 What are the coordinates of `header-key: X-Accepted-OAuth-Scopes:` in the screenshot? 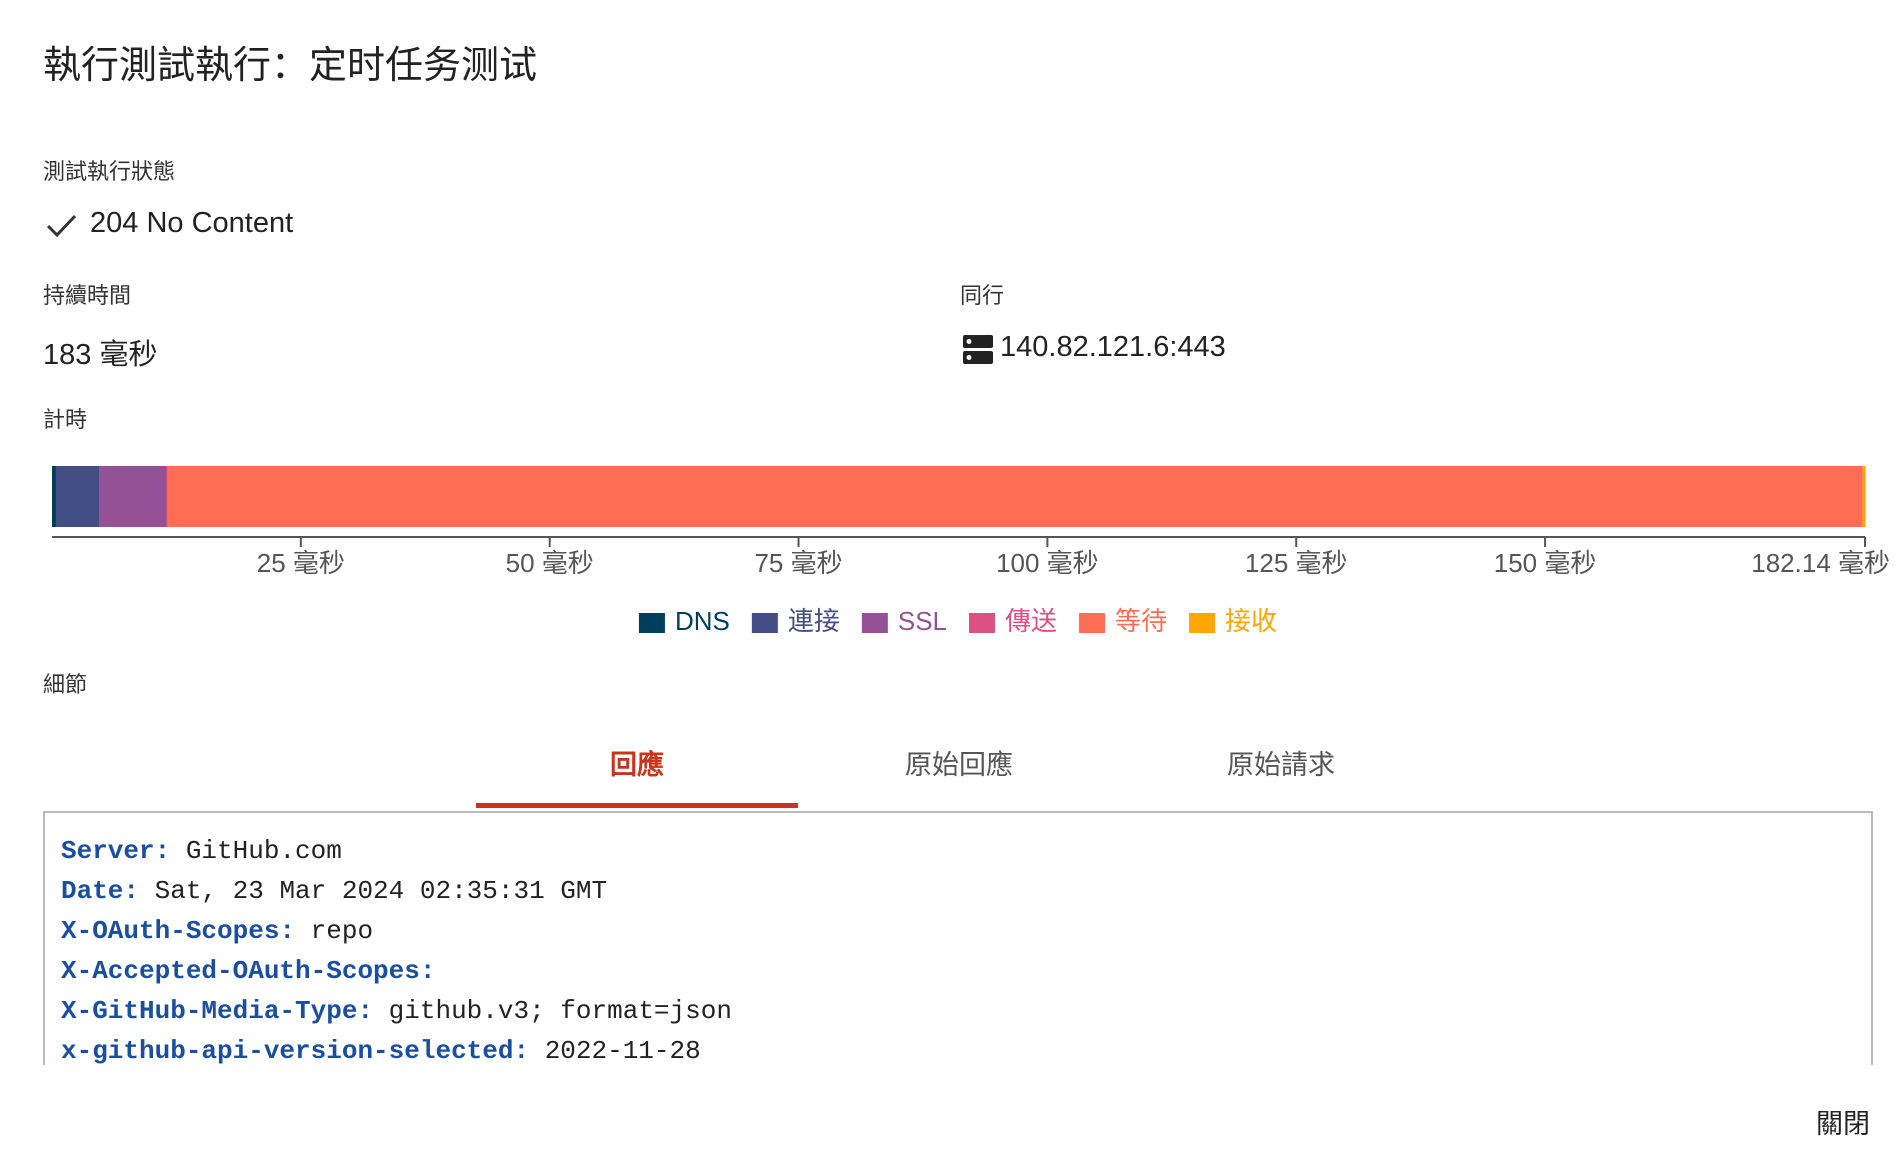 It's located at (248, 971).